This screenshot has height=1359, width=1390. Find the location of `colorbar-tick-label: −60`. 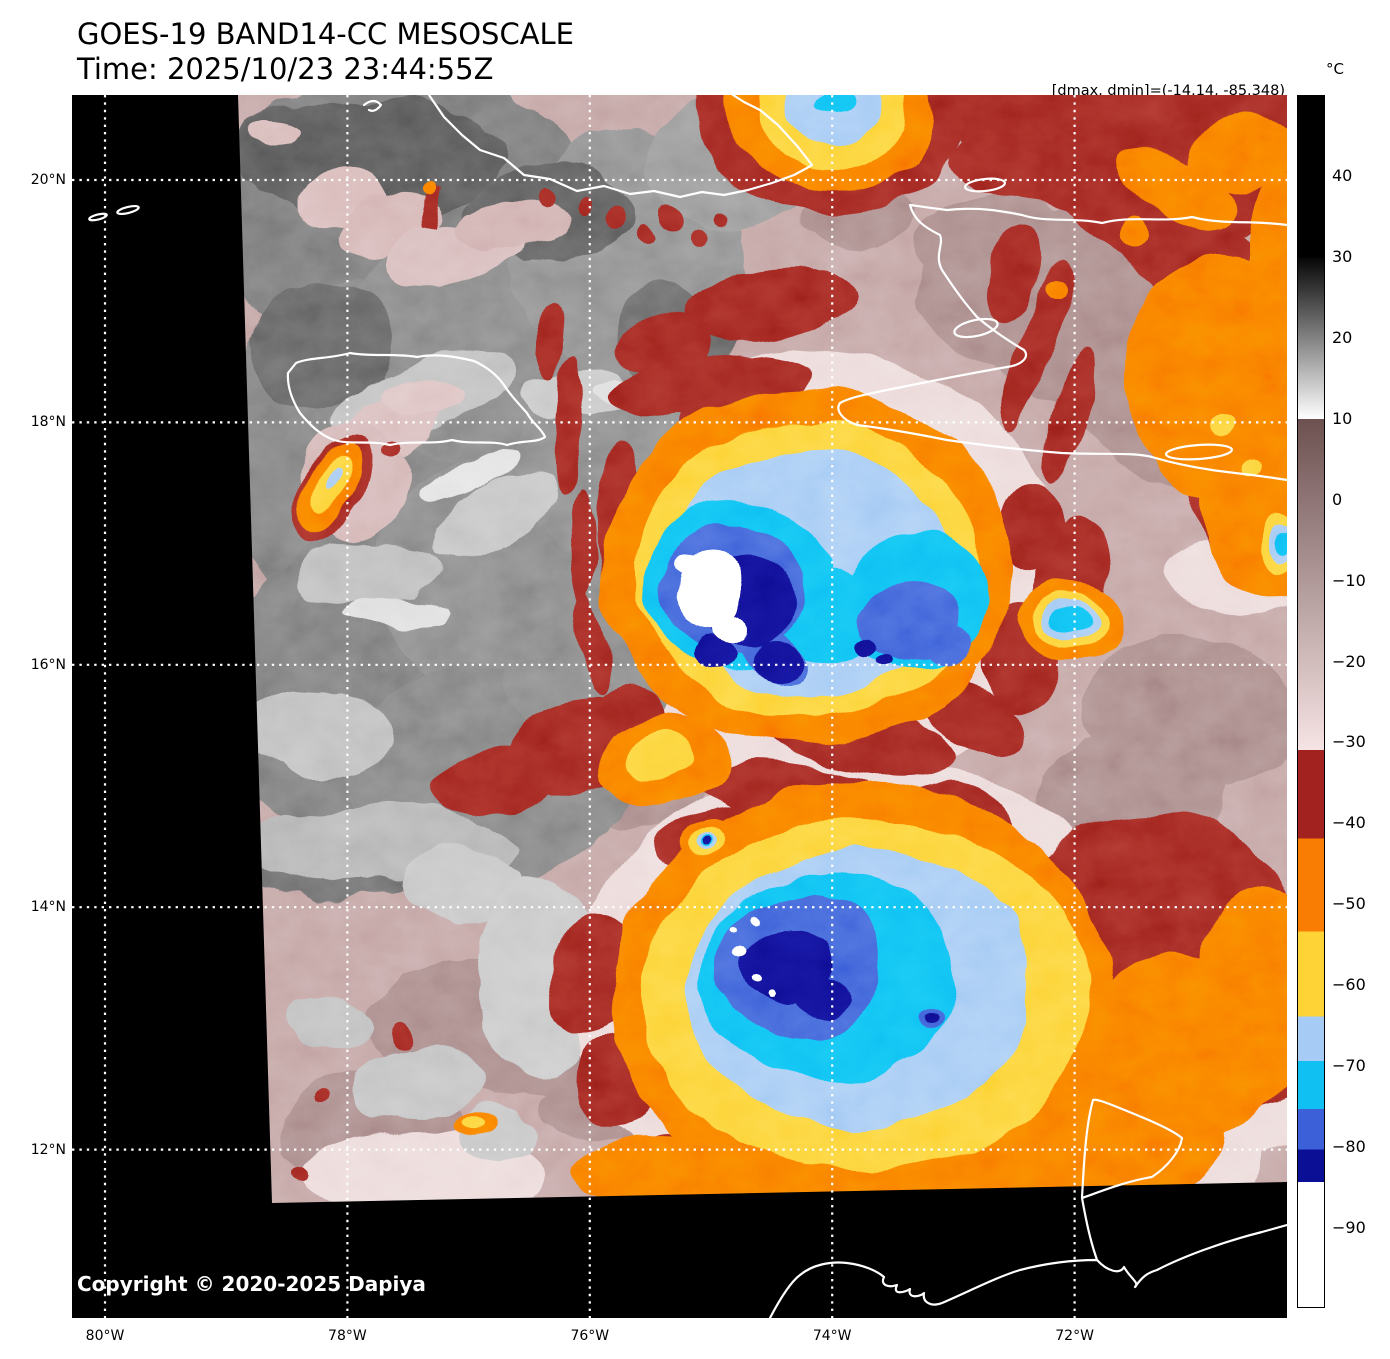

colorbar-tick-label: −60 is located at coordinates (1349, 985).